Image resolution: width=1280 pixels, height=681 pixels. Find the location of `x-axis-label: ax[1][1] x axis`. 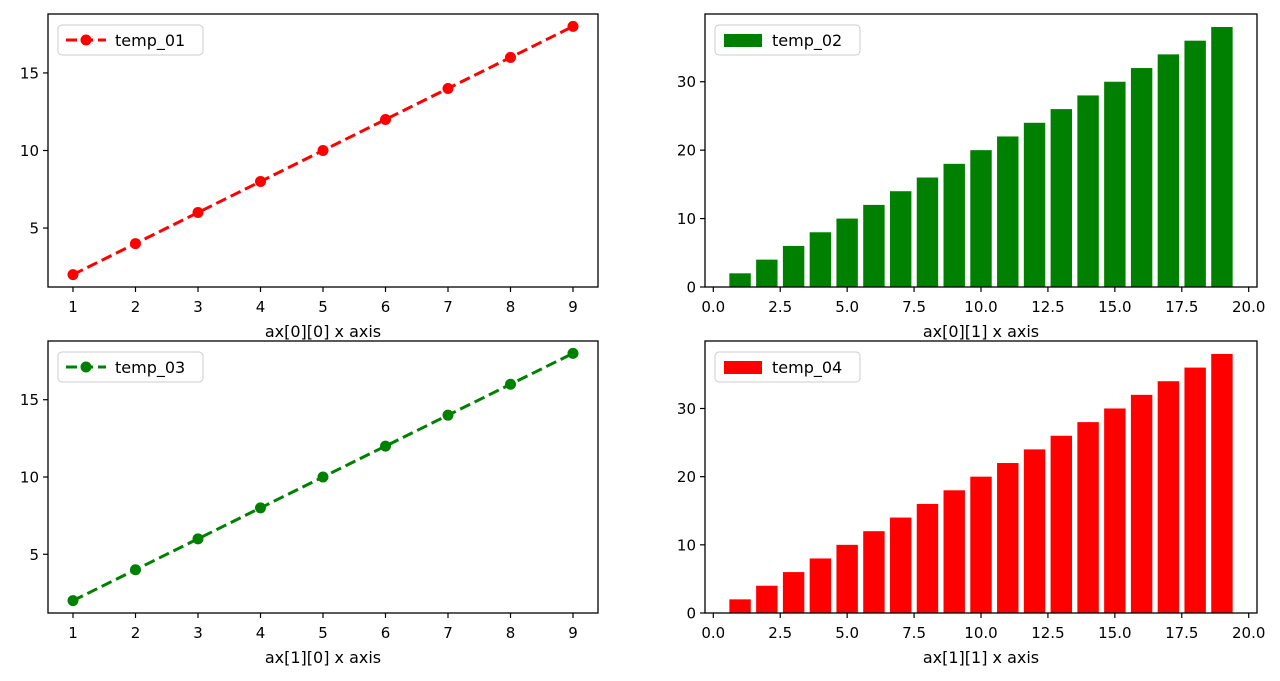

x-axis-label: ax[1][1] x axis is located at coordinates (981, 657).